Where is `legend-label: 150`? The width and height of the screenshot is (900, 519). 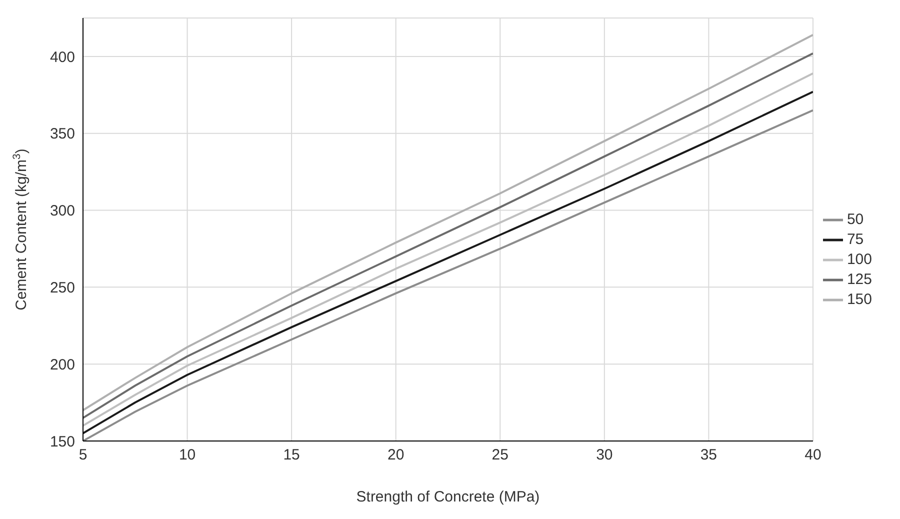 legend-label: 150 is located at coordinates (859, 299).